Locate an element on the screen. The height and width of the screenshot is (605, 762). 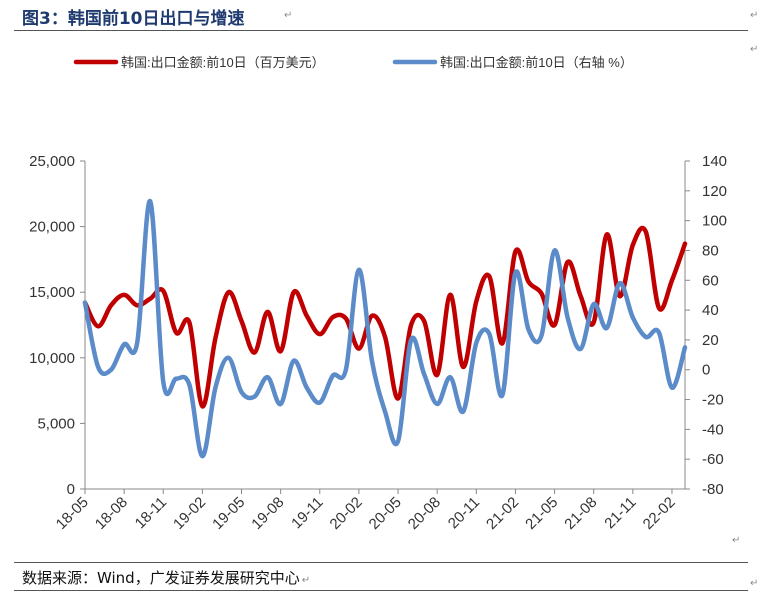
y-tick-label-left: 25,000 is located at coordinates (52, 161).